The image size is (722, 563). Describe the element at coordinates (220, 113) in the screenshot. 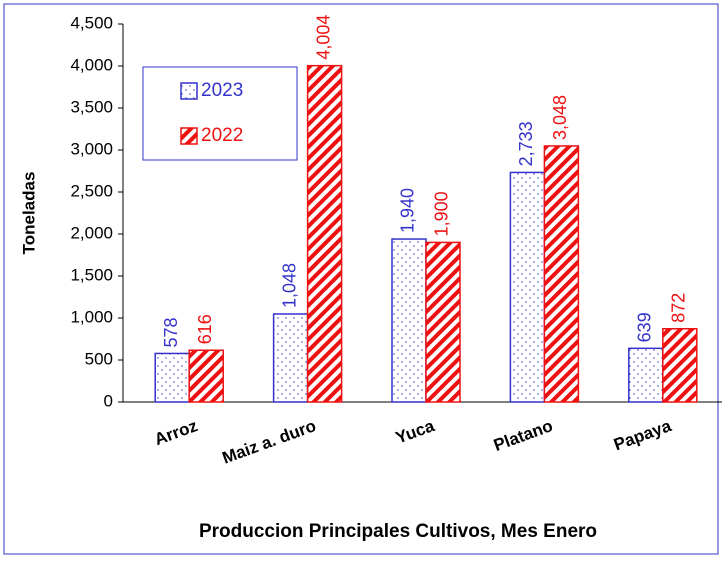

I see `legend-box` at that location.